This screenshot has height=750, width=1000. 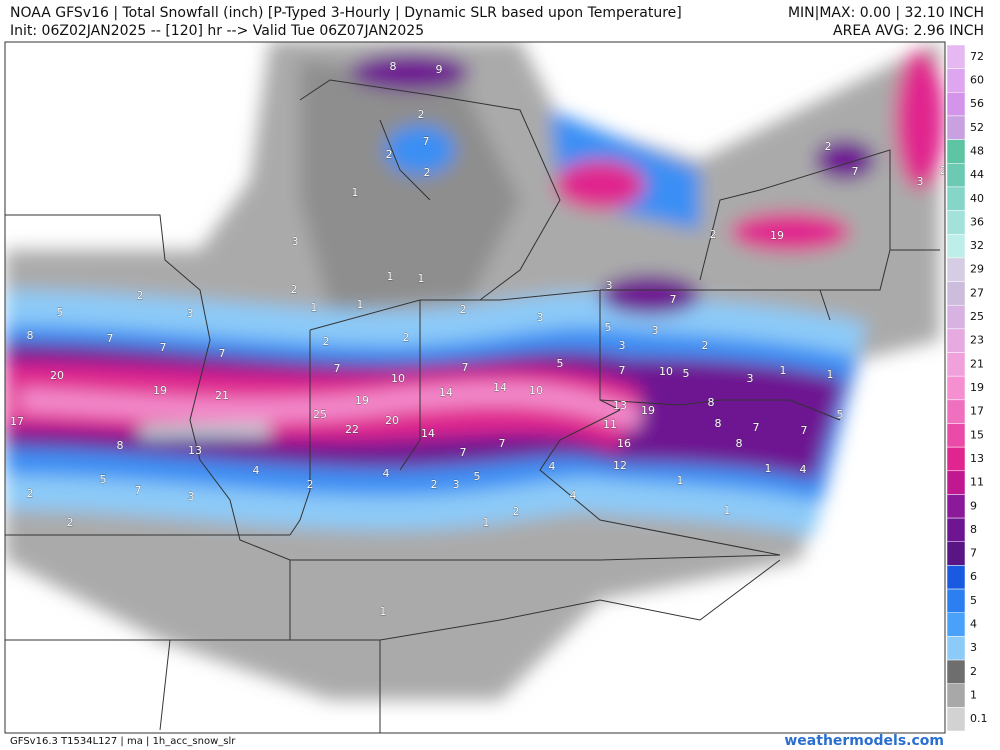 What do you see at coordinates (977, 245) in the screenshot?
I see `colorbar-label: 32` at bounding box center [977, 245].